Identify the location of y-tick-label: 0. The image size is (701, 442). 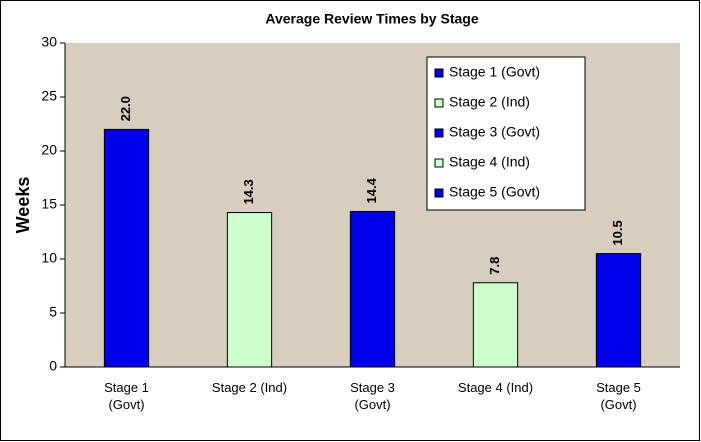
(53, 366).